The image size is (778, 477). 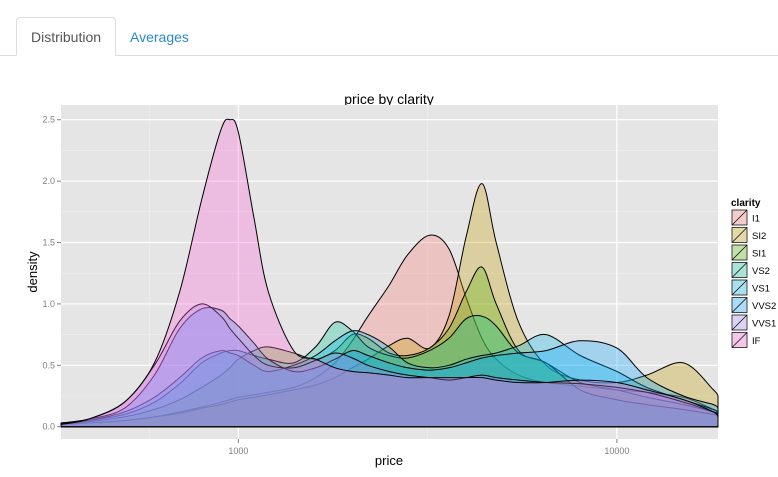 What do you see at coordinates (764, 306) in the screenshot?
I see `legend-label: VVS2` at bounding box center [764, 306].